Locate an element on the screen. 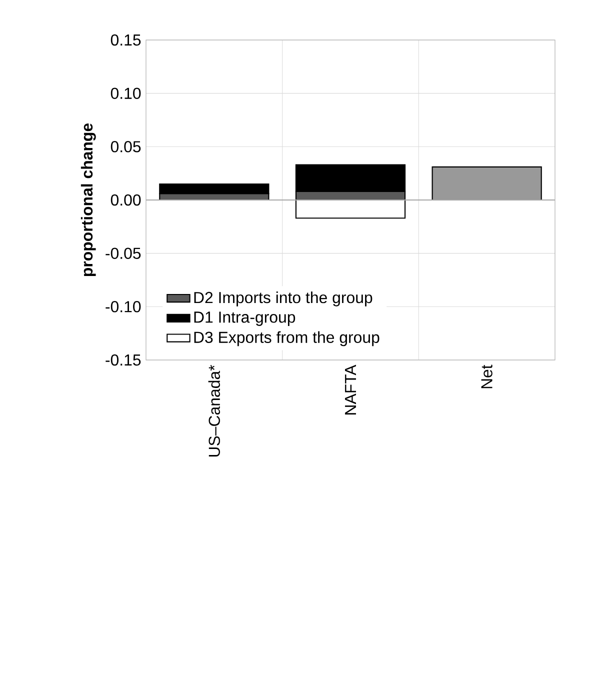 The image size is (590, 673). y-axis-title: proportional change is located at coordinates (88, 200).